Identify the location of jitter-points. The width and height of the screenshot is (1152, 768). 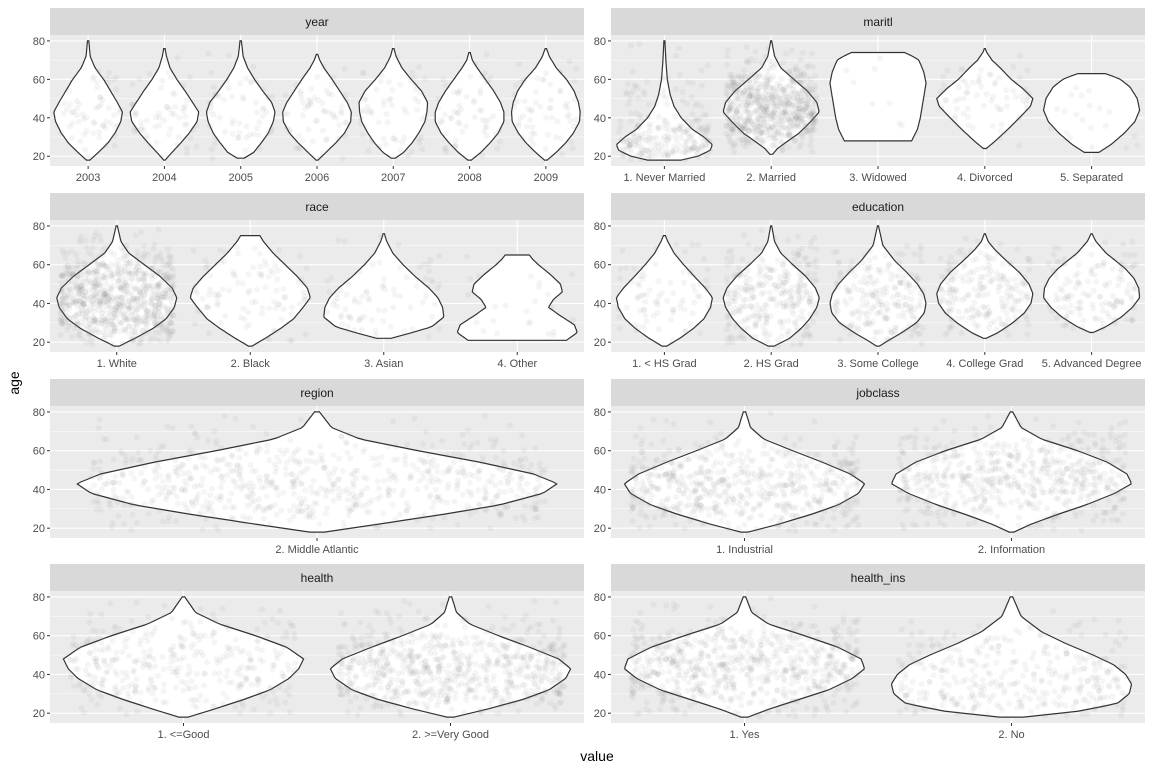
(771, 100).